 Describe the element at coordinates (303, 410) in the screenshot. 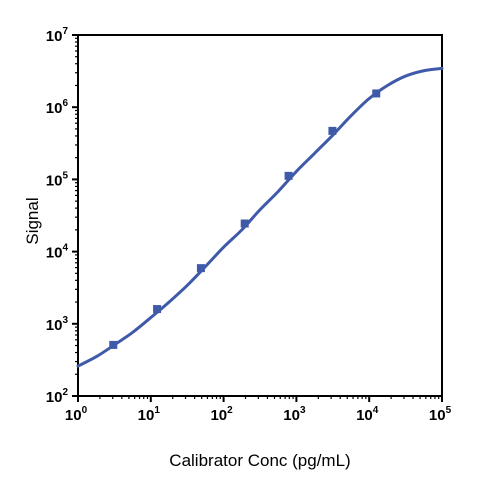

I see `x-tick-label-exponent: 3` at that location.